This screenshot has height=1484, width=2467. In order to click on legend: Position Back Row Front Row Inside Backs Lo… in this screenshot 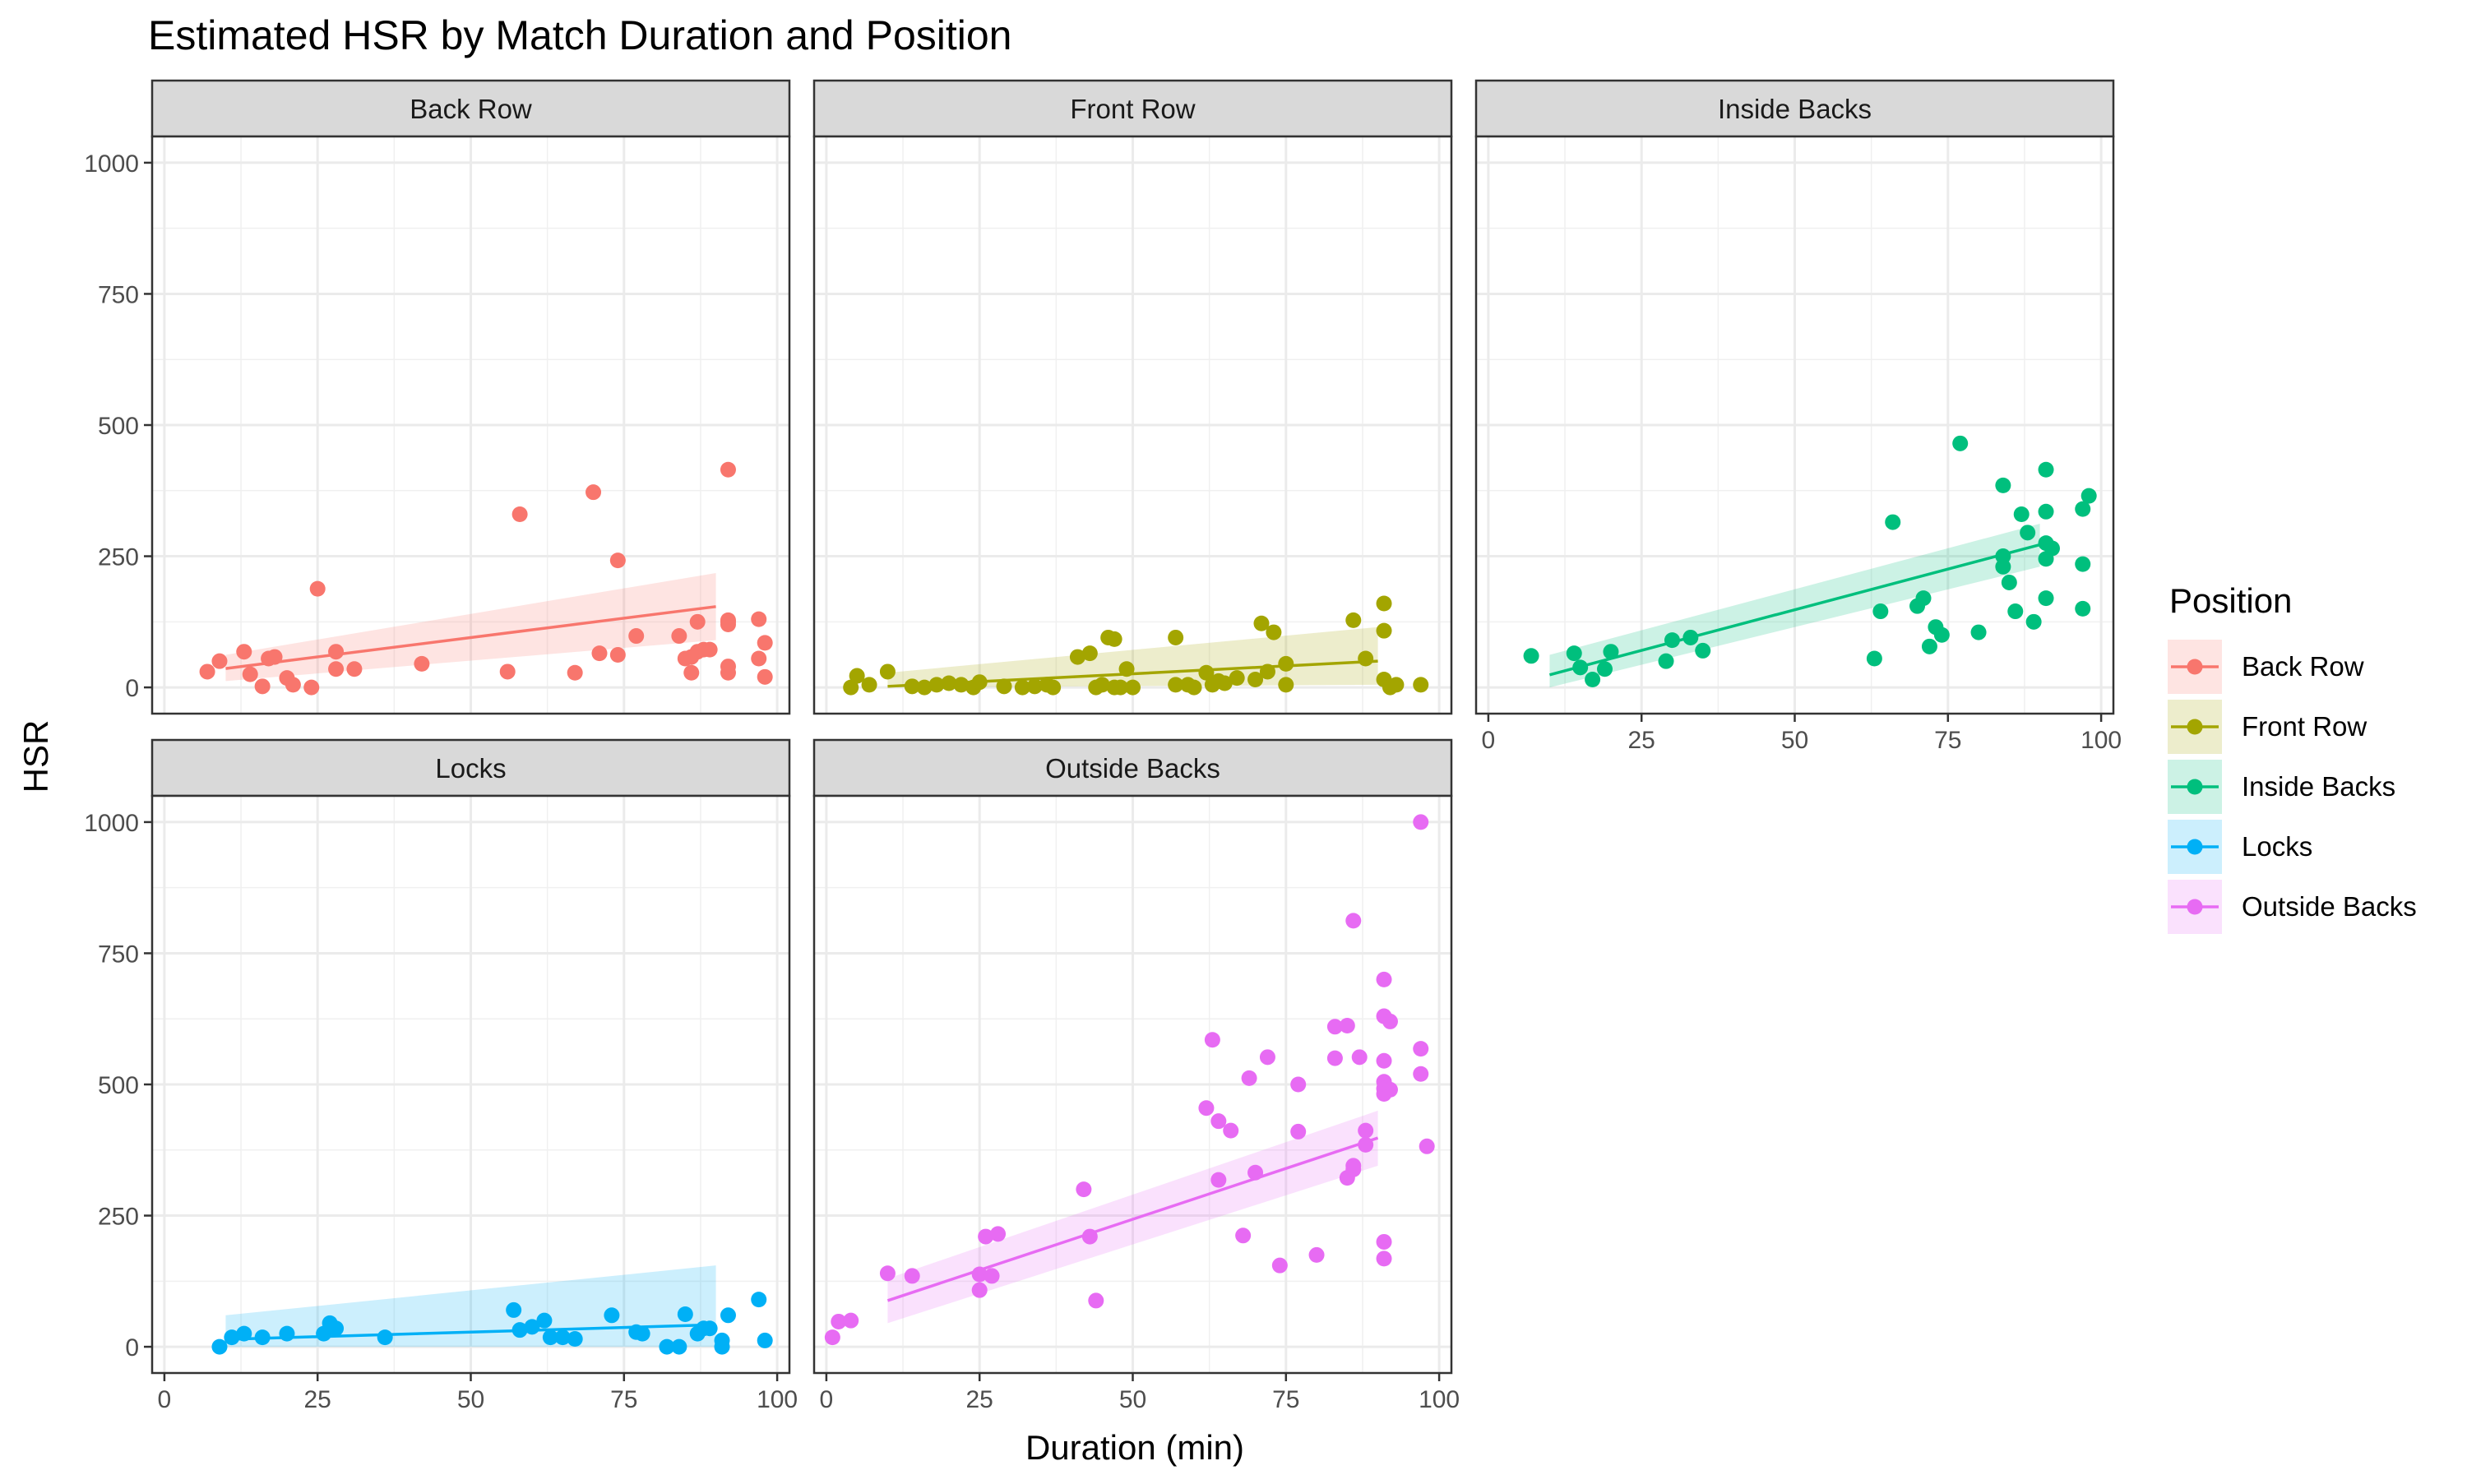, I will do `click(2292, 758)`.